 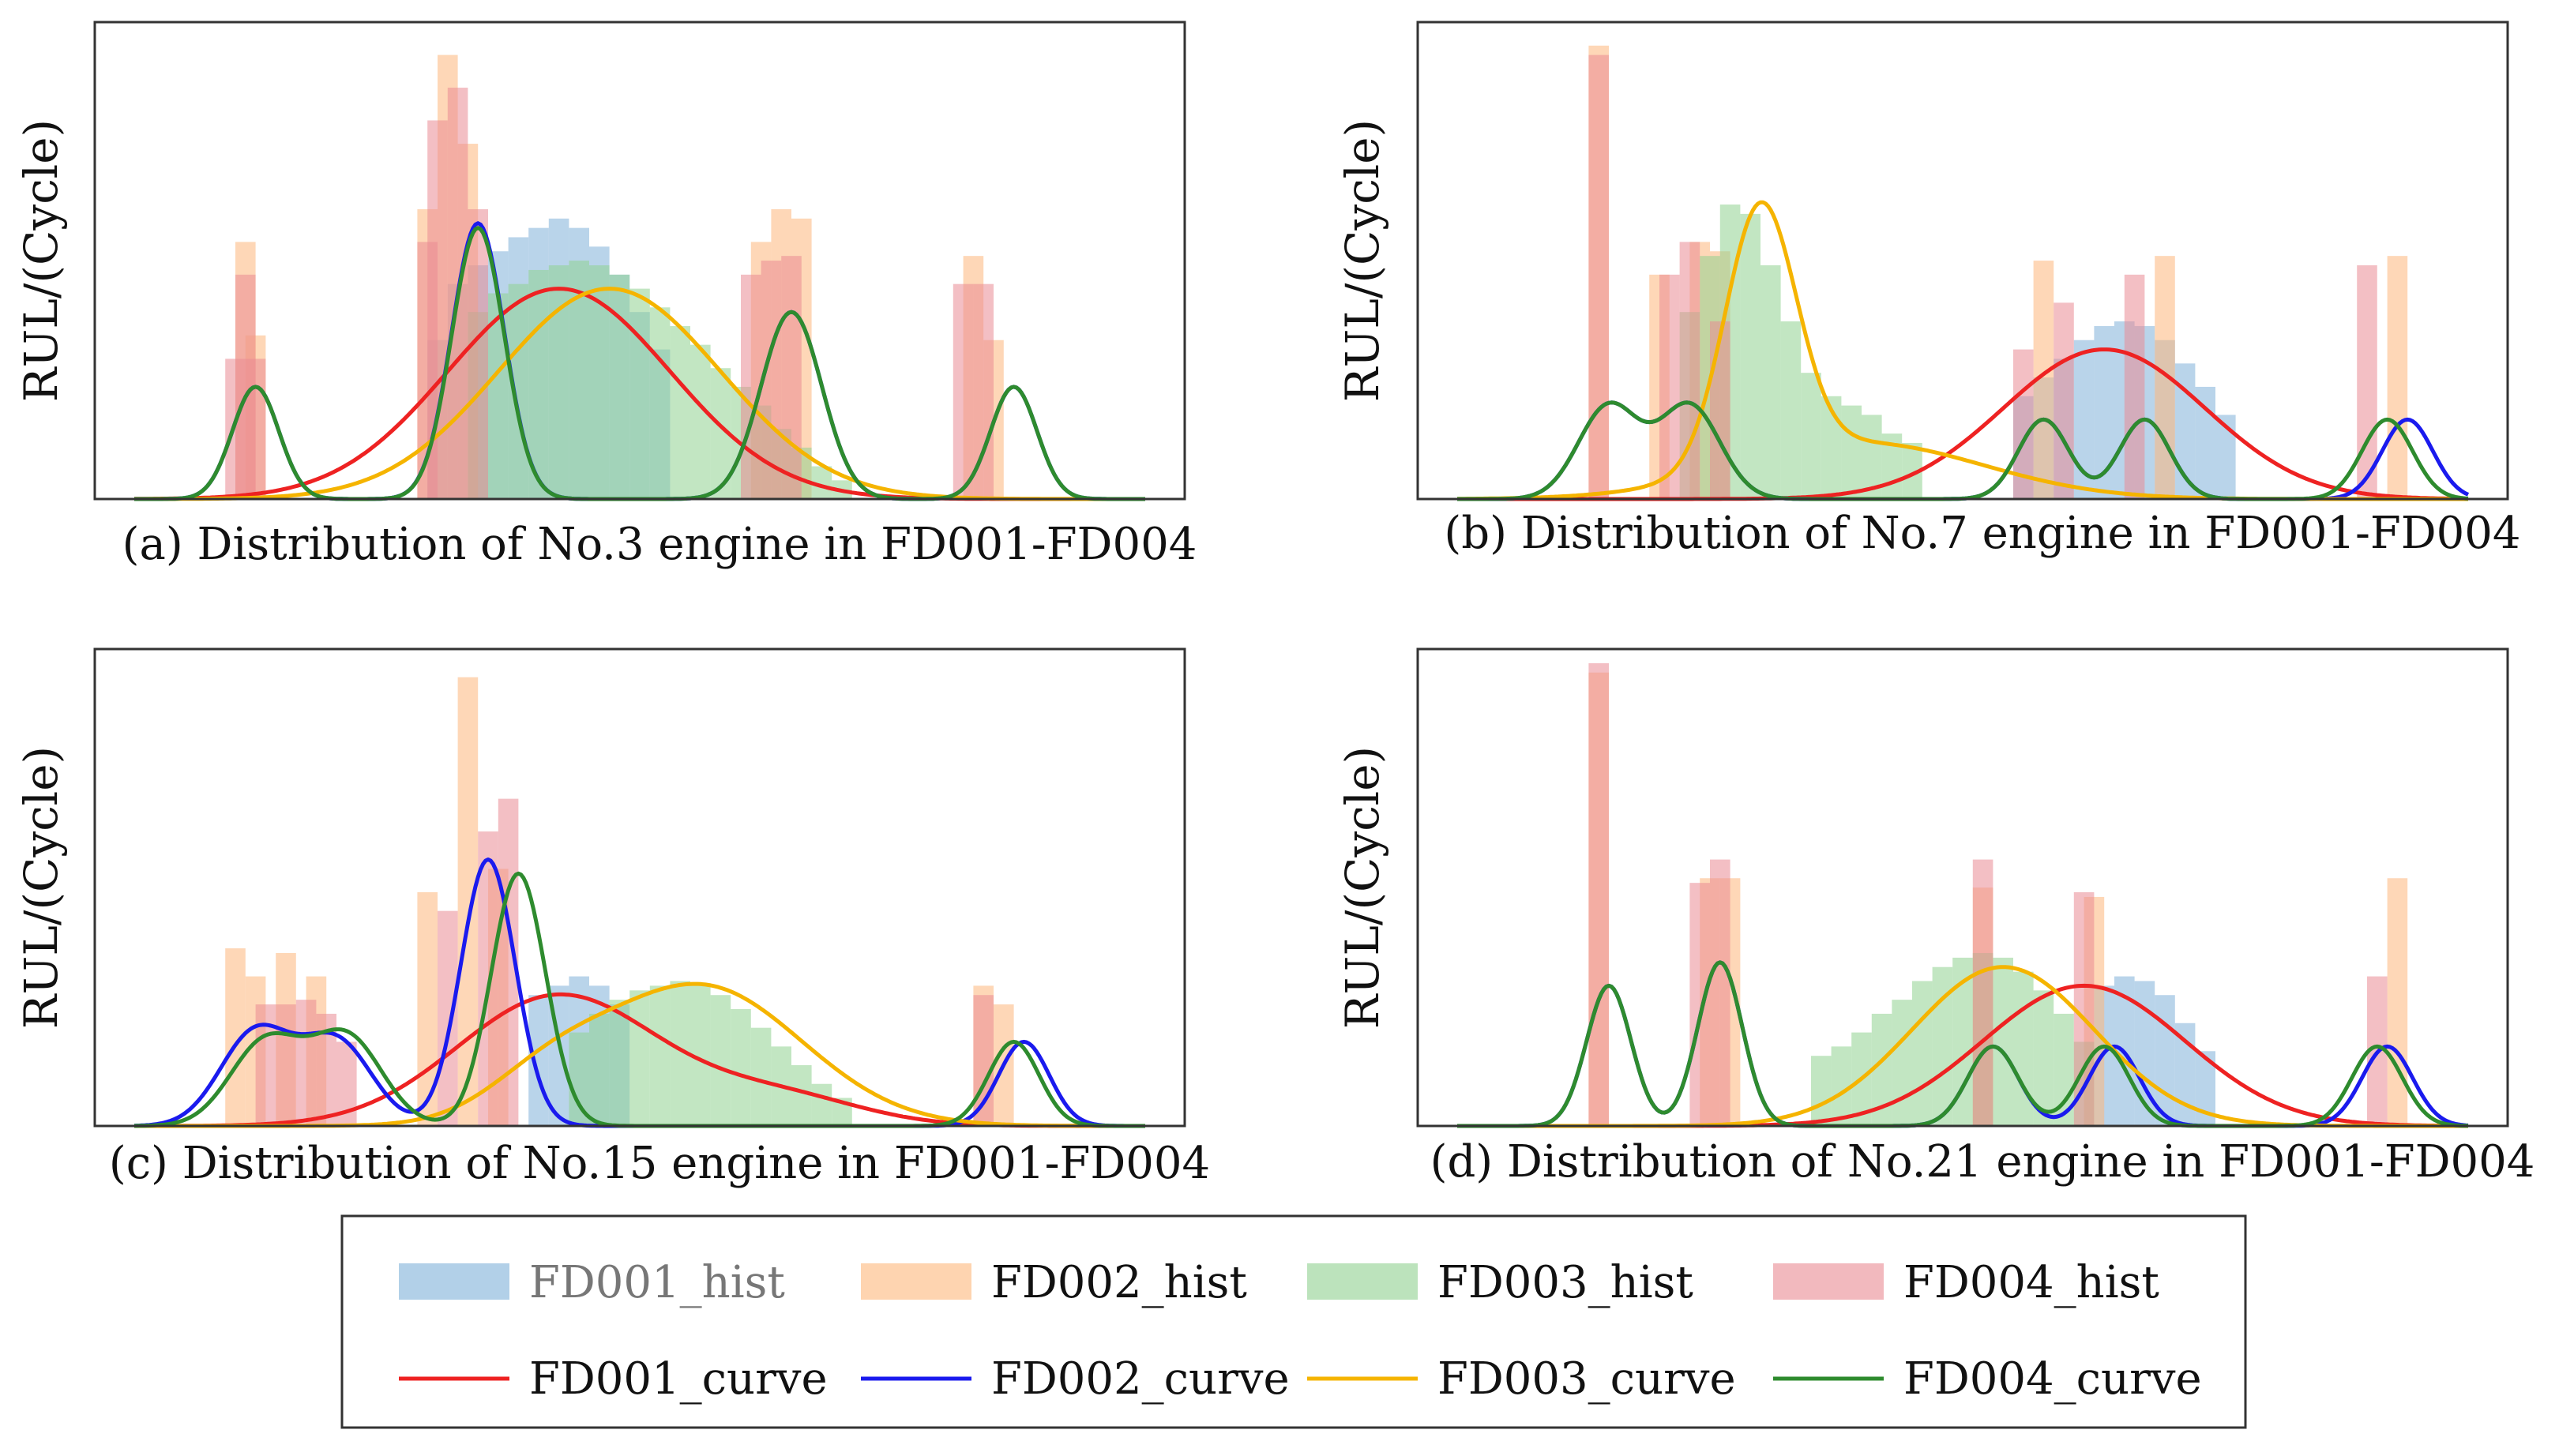 I want to click on legend-entry-FD003_curve: FD003_curve, so click(x=1521, y=1379).